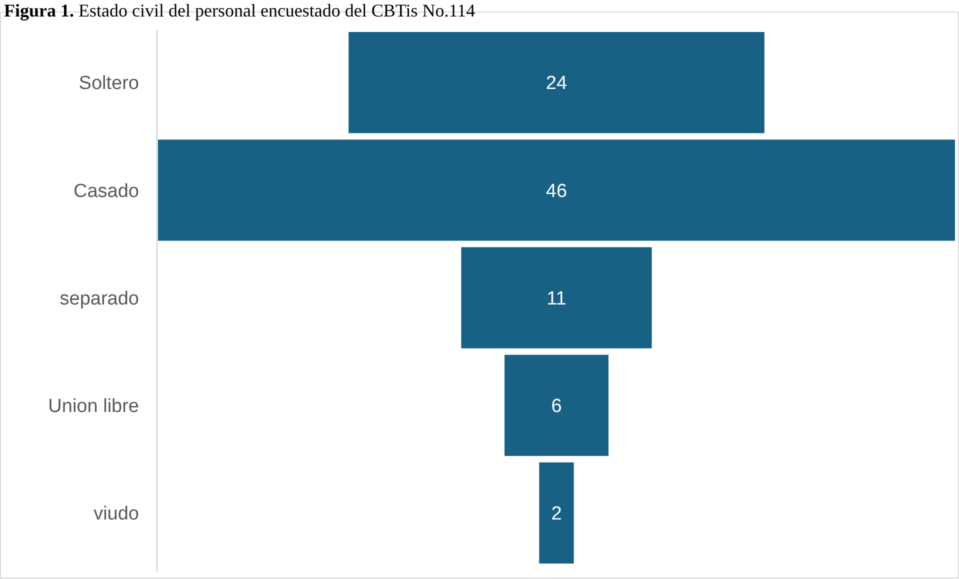 The width and height of the screenshot is (959, 579). I want to click on data-label: 46, so click(557, 191).